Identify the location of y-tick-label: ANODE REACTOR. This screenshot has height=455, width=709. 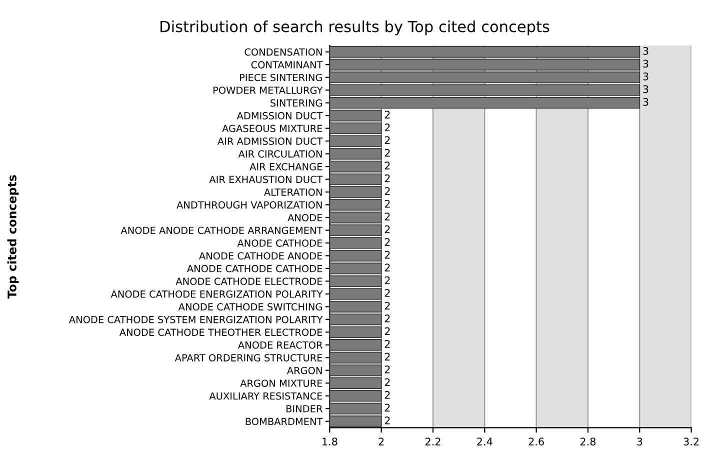
(280, 345).